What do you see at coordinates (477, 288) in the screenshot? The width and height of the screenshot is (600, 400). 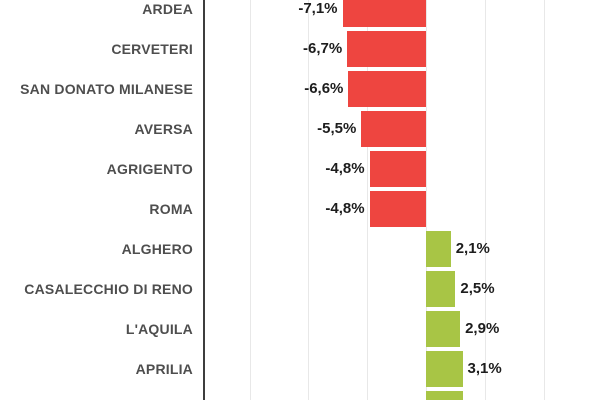 I see `value-label: 2,5%` at bounding box center [477, 288].